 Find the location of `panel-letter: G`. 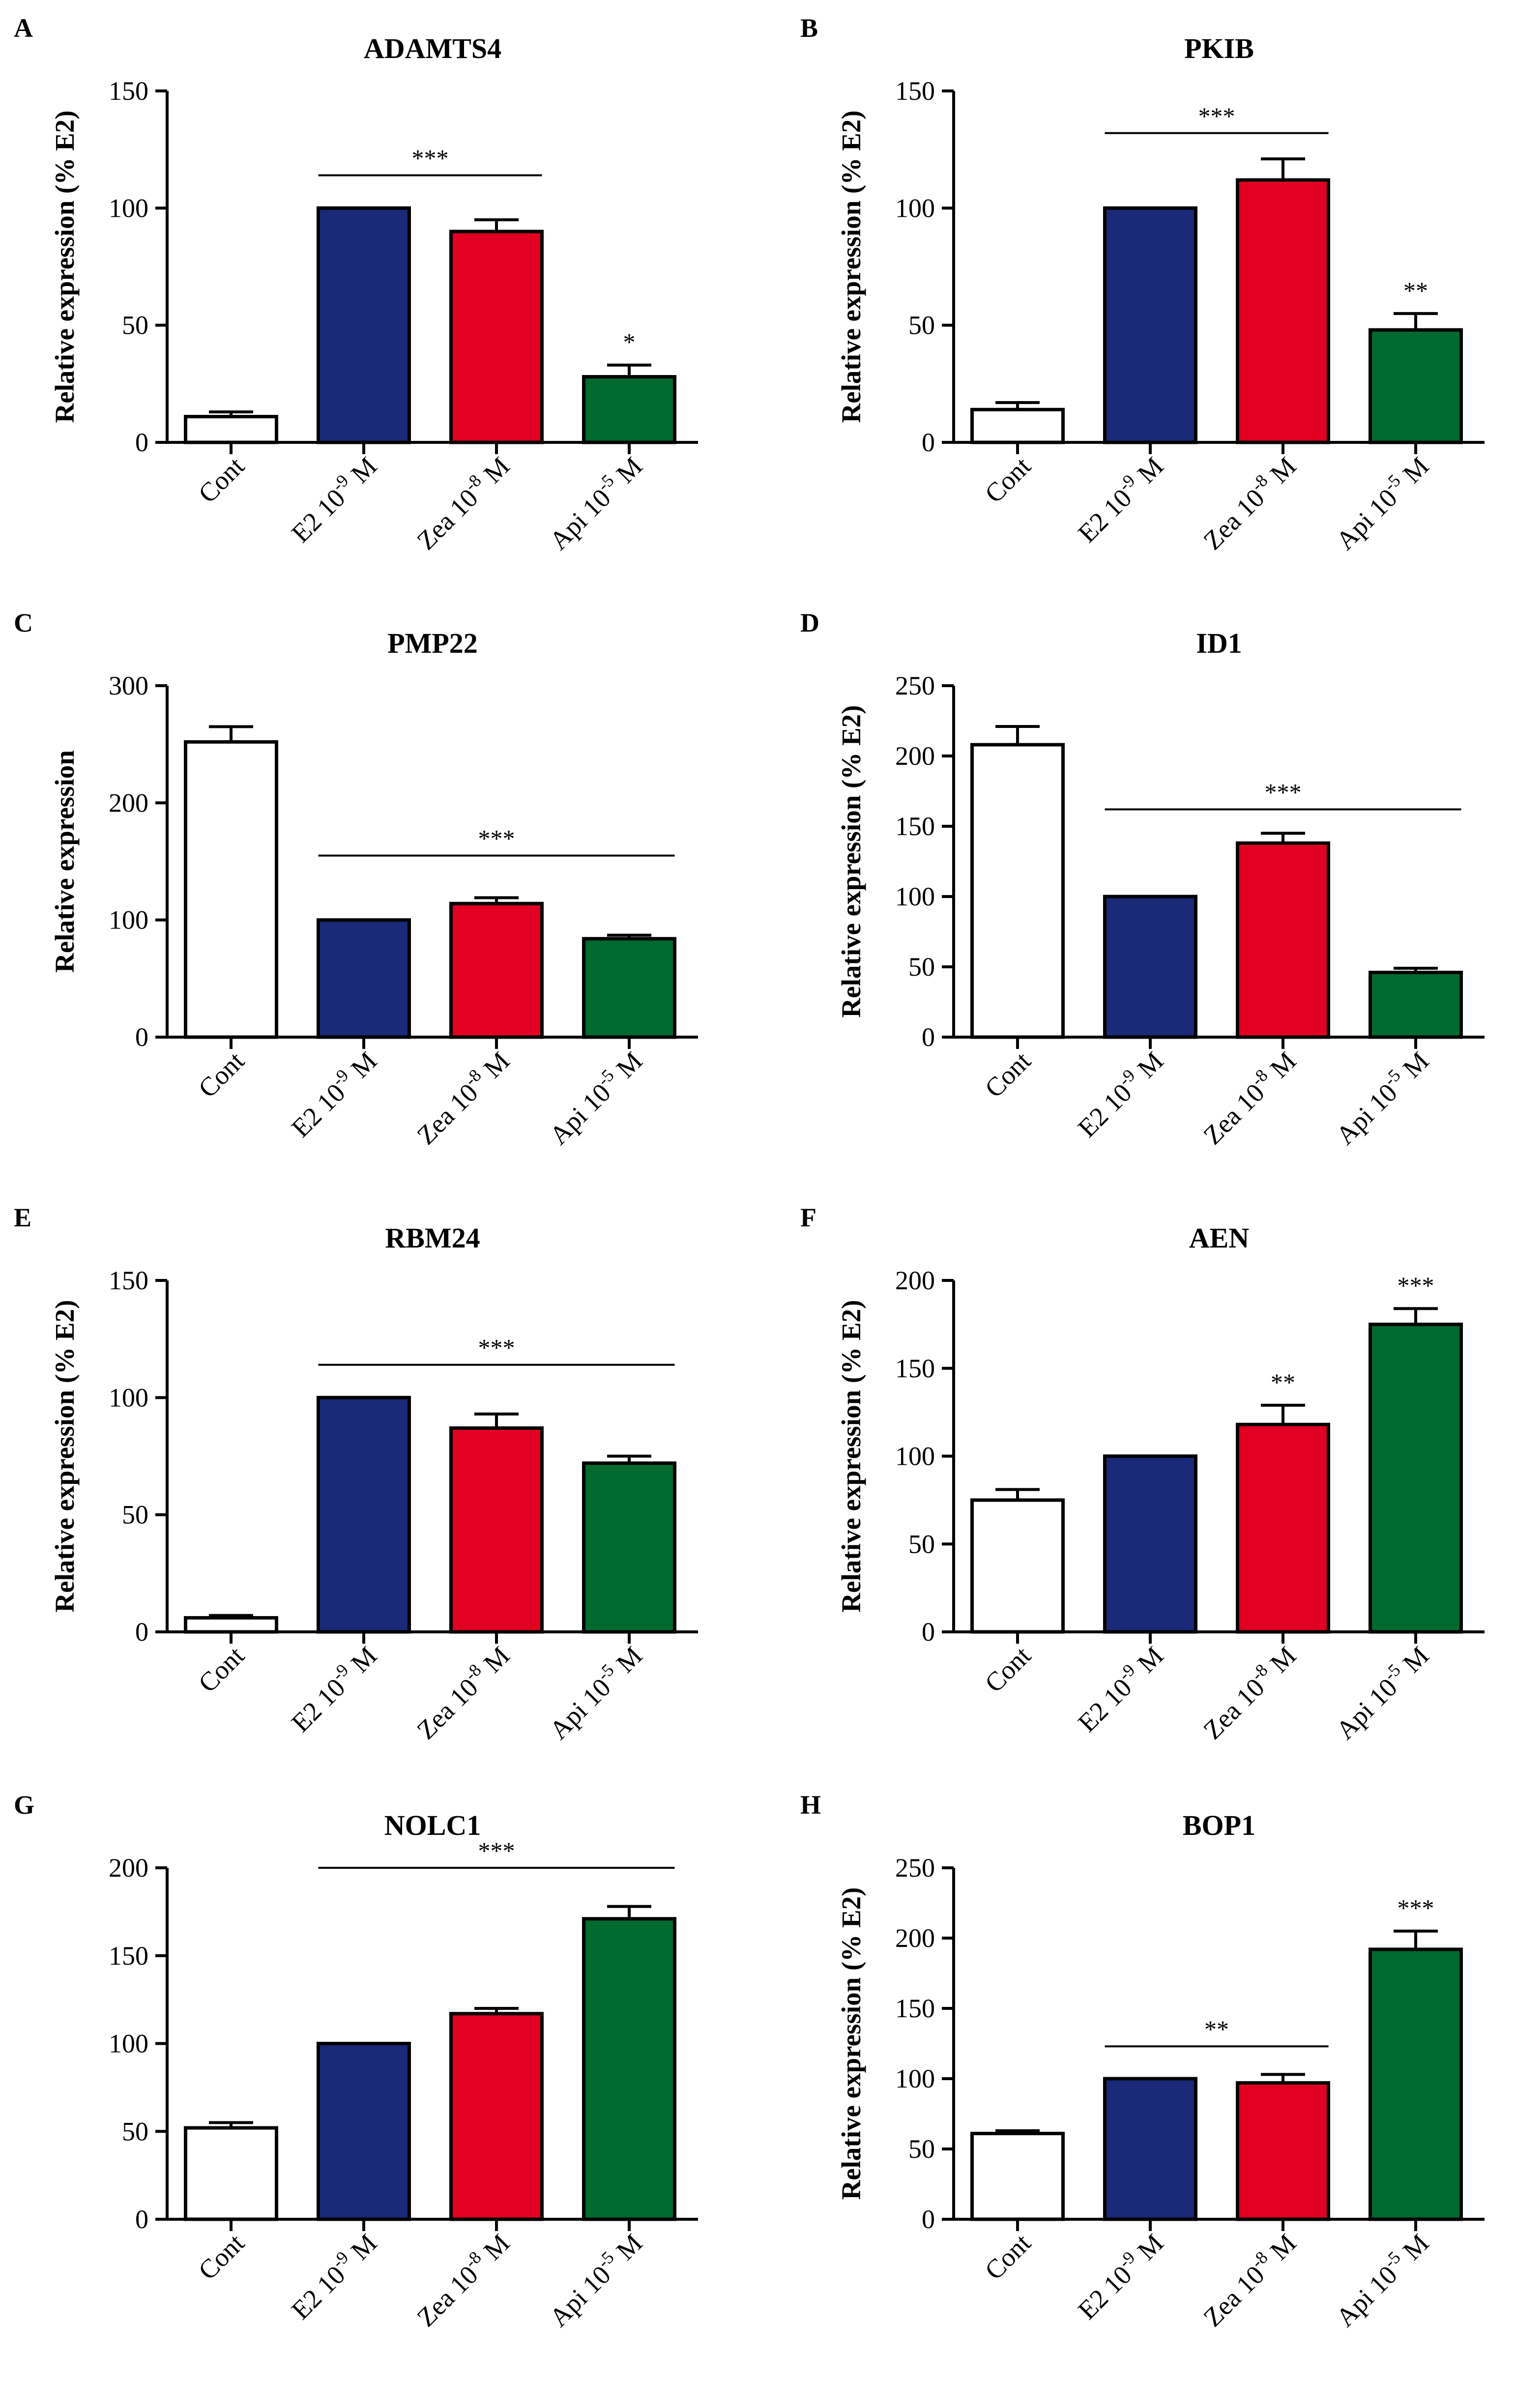

panel-letter: G is located at coordinates (24, 1805).